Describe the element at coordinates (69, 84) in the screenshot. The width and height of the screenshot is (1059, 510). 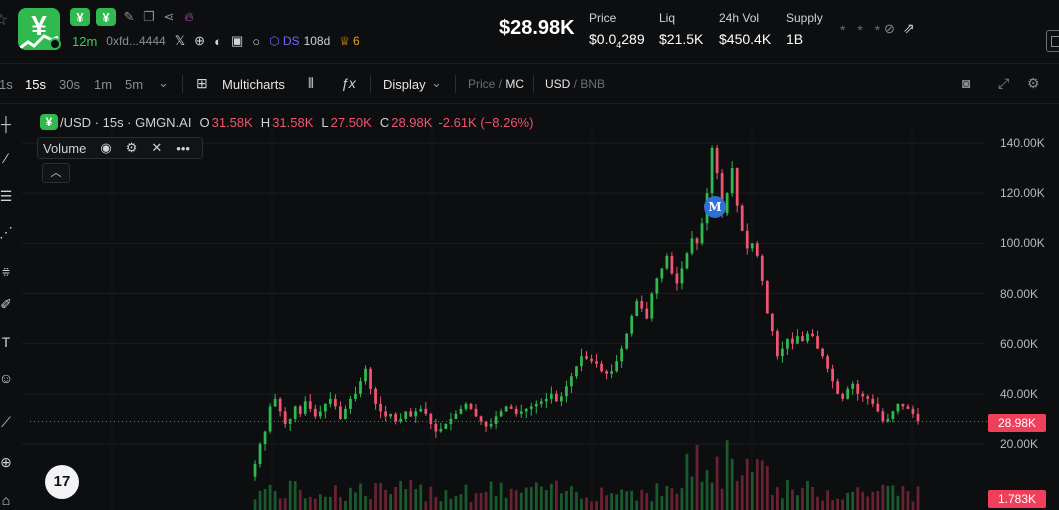
I see `interval-30s: 30s` at that location.